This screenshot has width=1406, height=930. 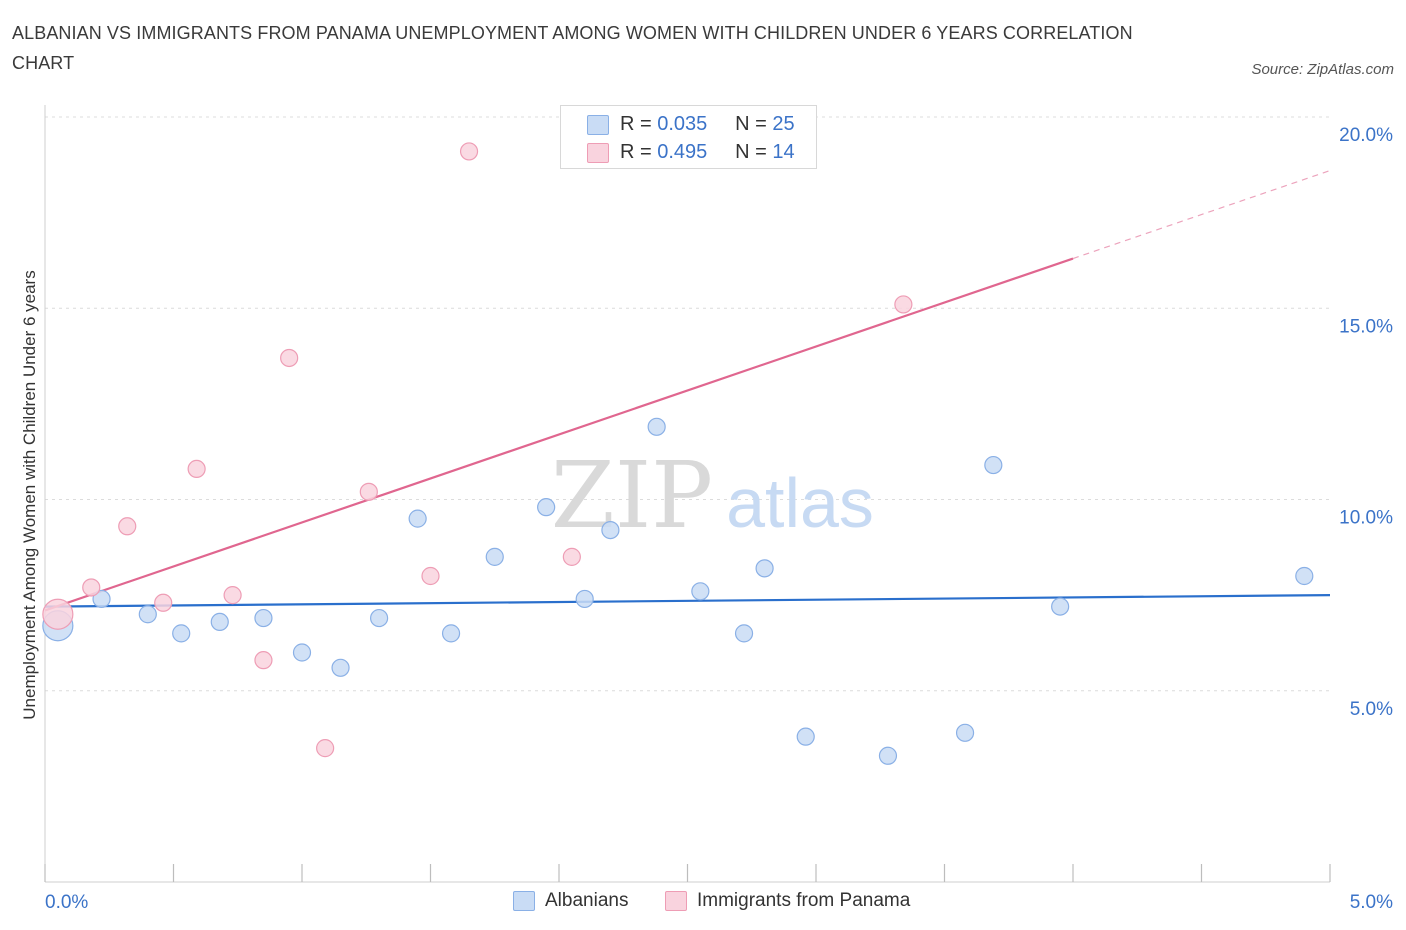 I want to click on bottom-legend-label: Albanians, so click(x=587, y=900).